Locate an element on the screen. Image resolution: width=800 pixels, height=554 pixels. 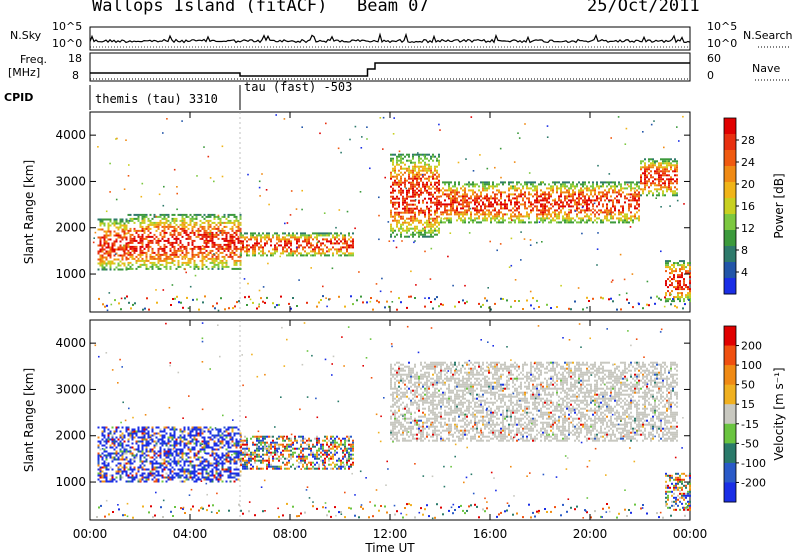
freq-label: Freq. is located at coordinates (34, 59).